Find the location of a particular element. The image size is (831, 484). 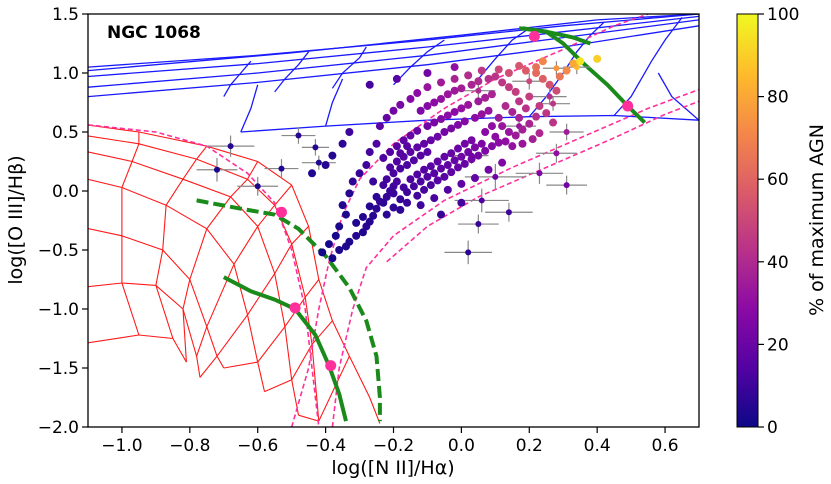

y-tick-label: −1.5 is located at coordinates (58, 369).